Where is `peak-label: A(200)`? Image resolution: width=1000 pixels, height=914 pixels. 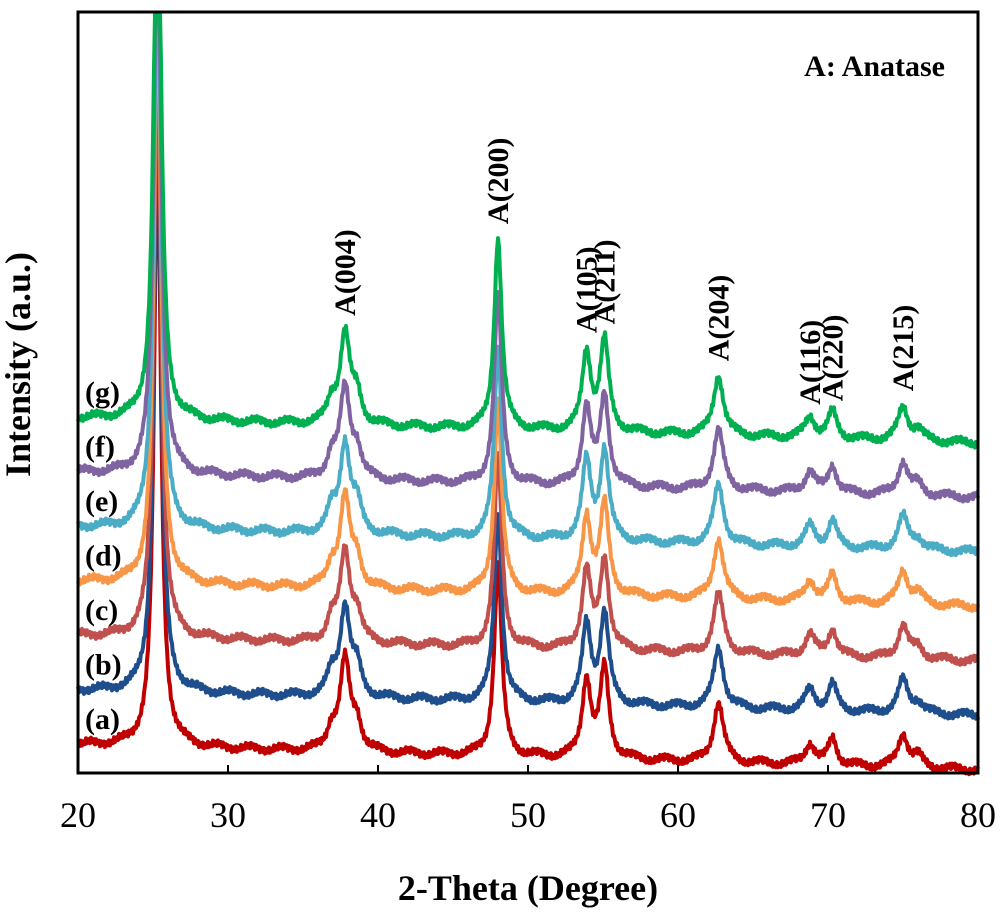
peak-label: A(200) is located at coordinates (498, 180).